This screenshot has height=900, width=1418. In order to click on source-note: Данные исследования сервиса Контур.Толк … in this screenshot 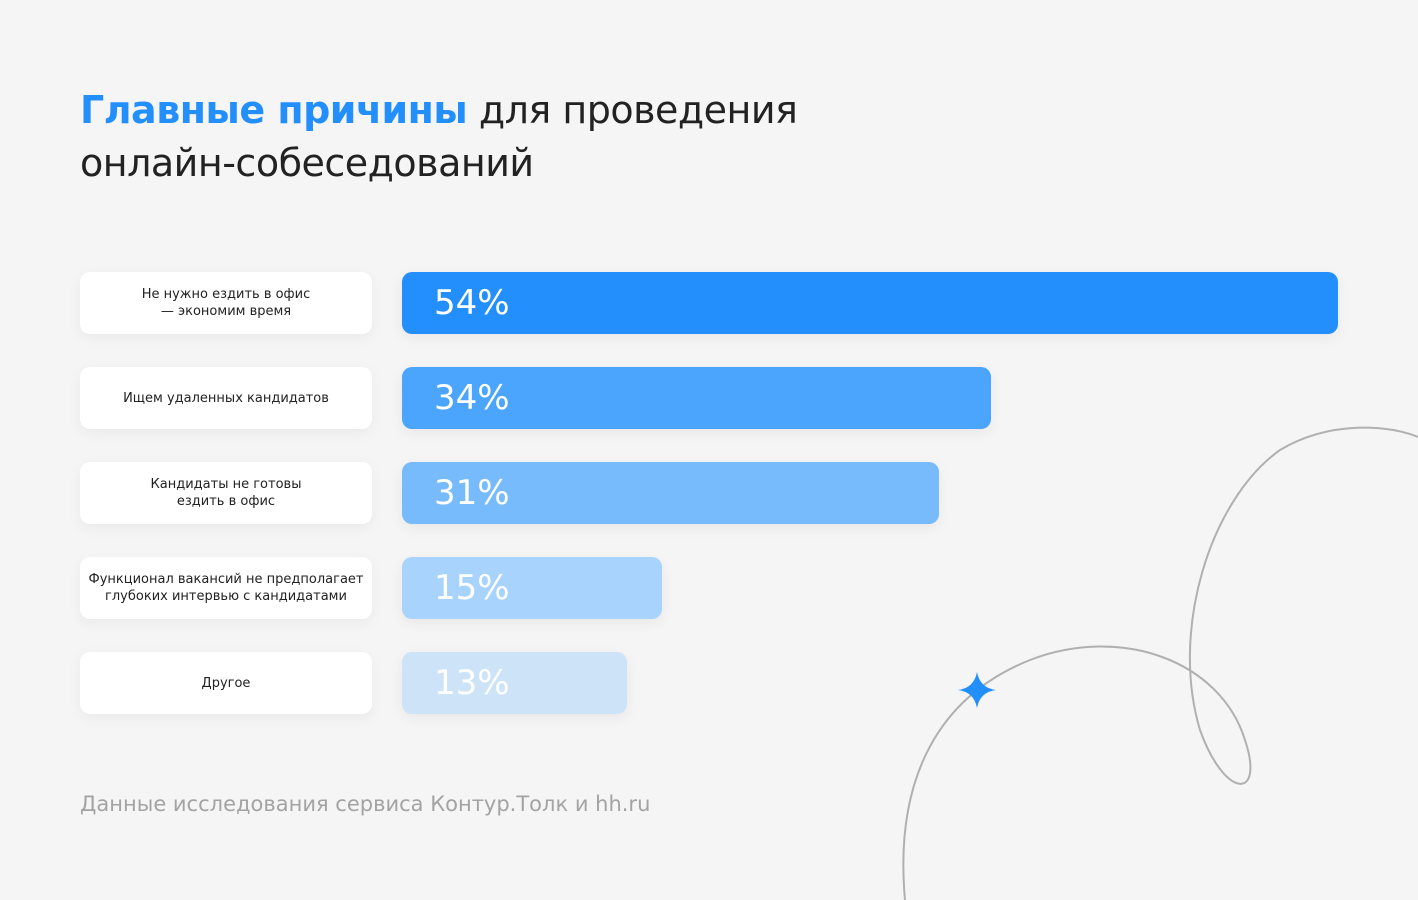, I will do `click(365, 804)`.